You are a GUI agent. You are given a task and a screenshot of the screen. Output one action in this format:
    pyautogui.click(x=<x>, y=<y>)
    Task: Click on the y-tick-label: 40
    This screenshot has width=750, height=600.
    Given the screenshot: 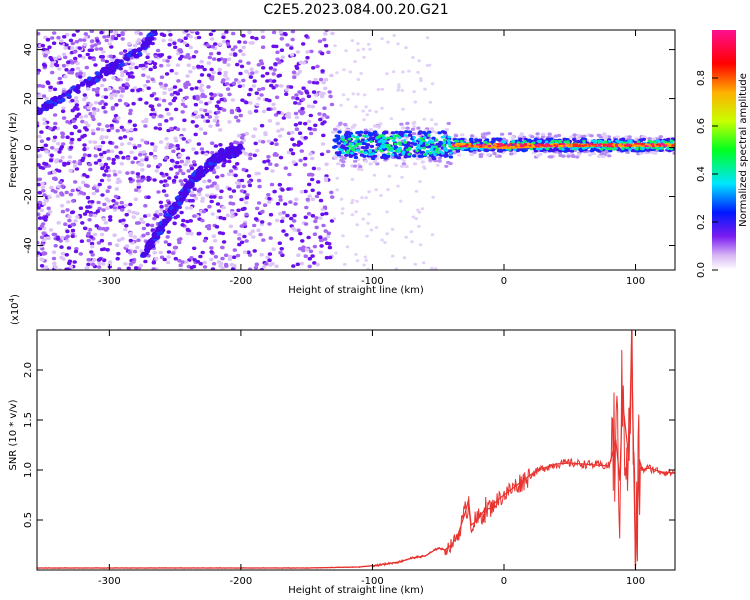 What is the action you would take?
    pyautogui.click(x=28, y=49)
    